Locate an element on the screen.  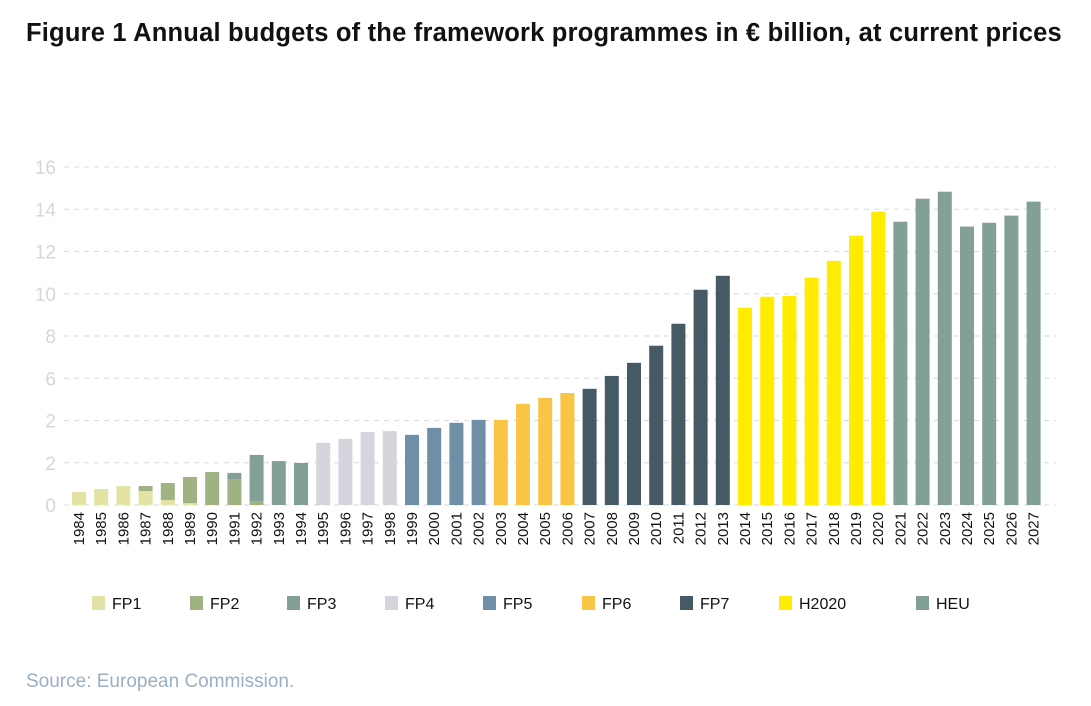
bar-fp5-2001 is located at coordinates (456, 463).